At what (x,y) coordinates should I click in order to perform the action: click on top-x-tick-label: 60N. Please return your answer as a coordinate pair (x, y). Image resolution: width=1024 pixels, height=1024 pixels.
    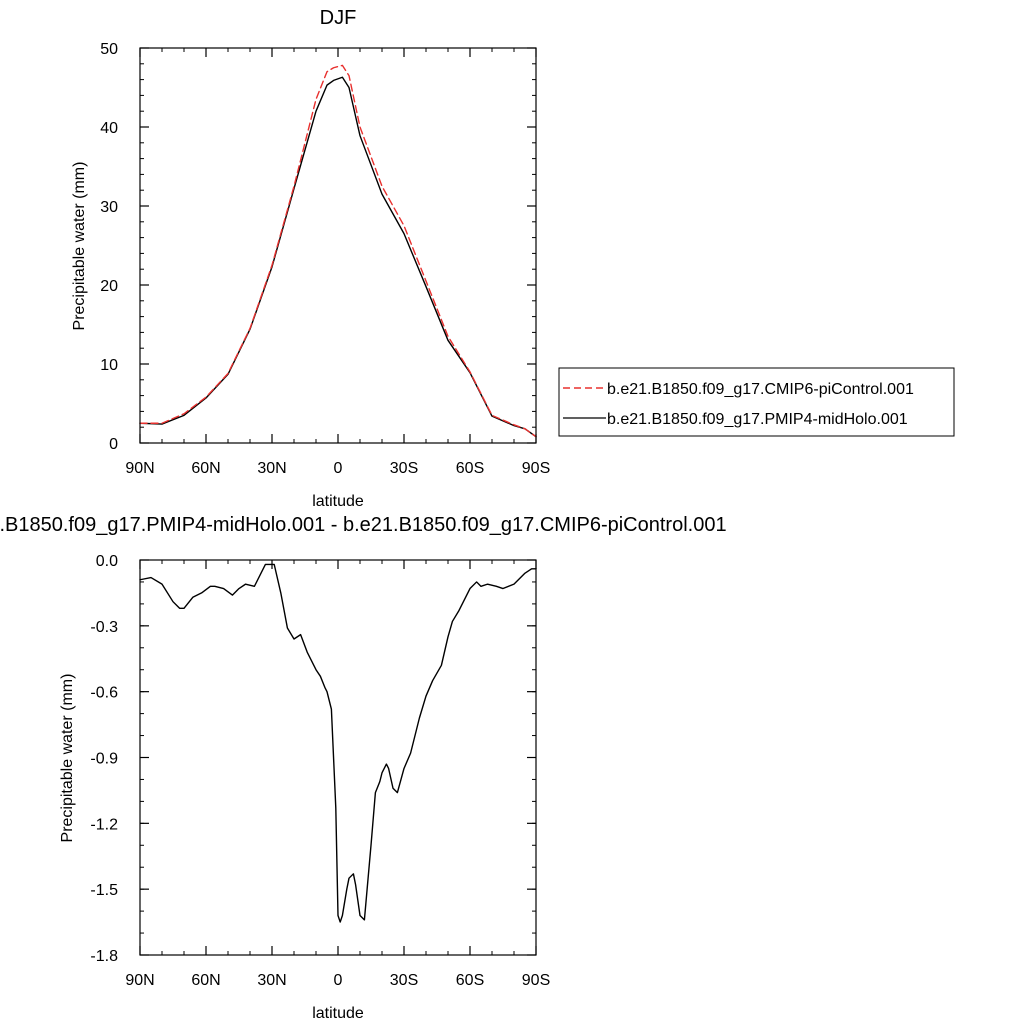
    Looking at the image, I should click on (205, 468).